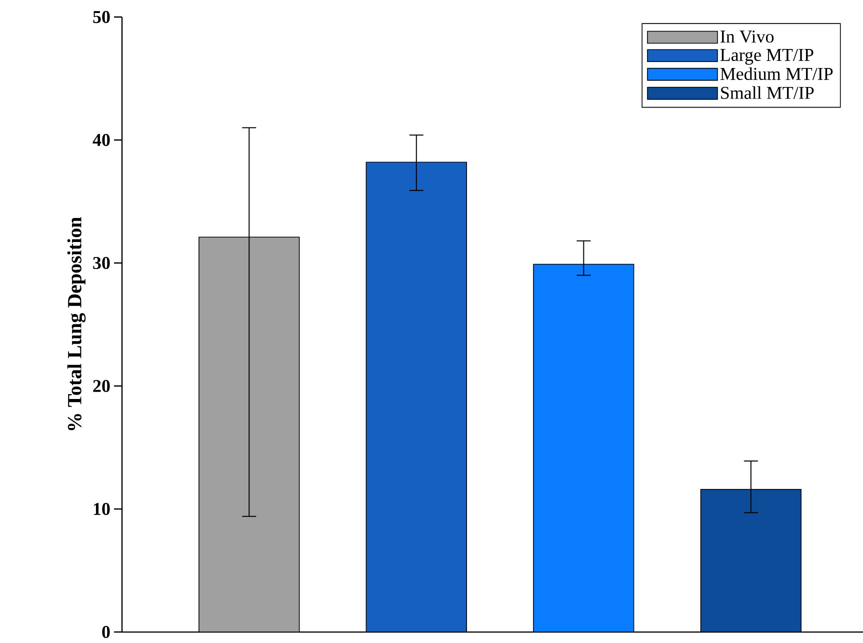  I want to click on legend-label: Large MT/IP, so click(767, 56).